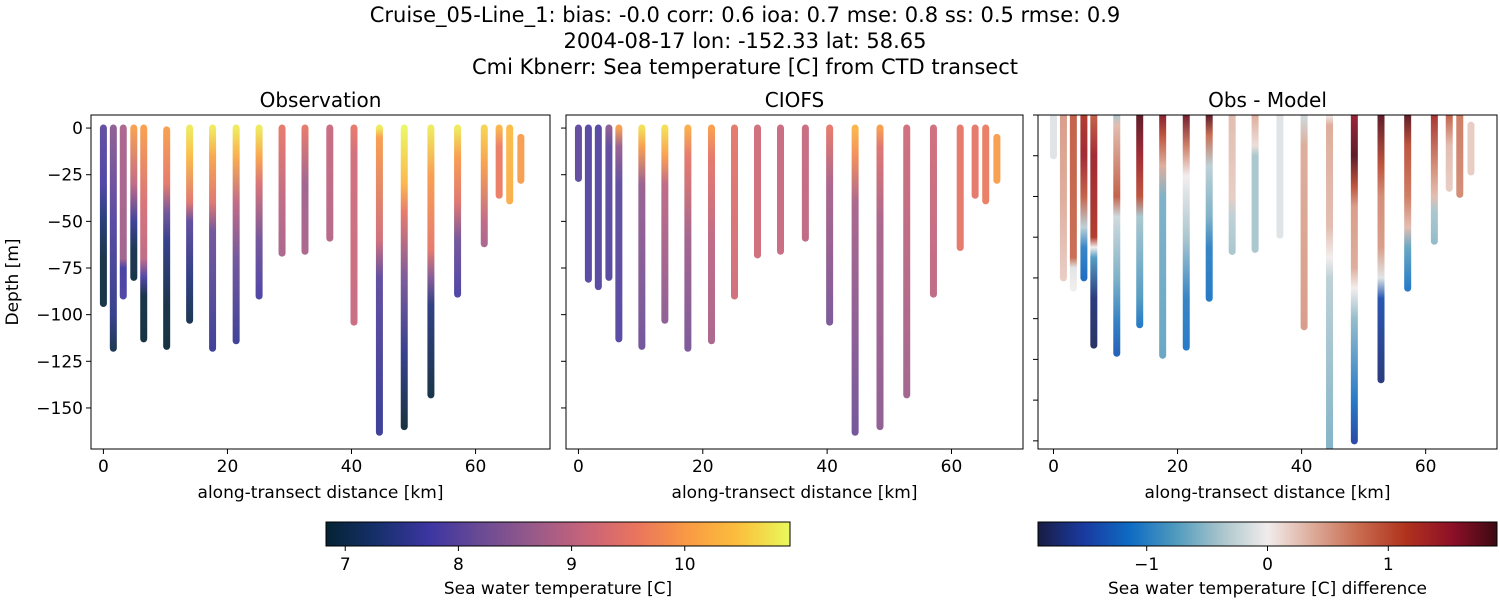  What do you see at coordinates (65, 269) in the screenshot?
I see `y-tick-label: −75` at bounding box center [65, 269].